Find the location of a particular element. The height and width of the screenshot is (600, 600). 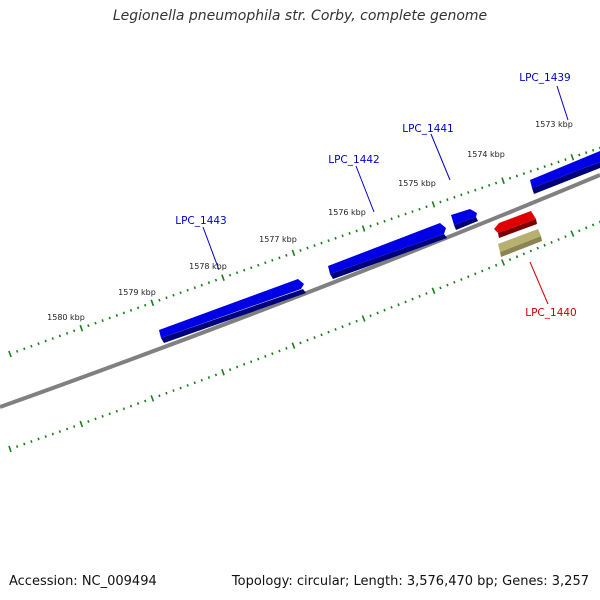

gene-label-lpc-1442: LPC_1442 is located at coordinates (354, 160).